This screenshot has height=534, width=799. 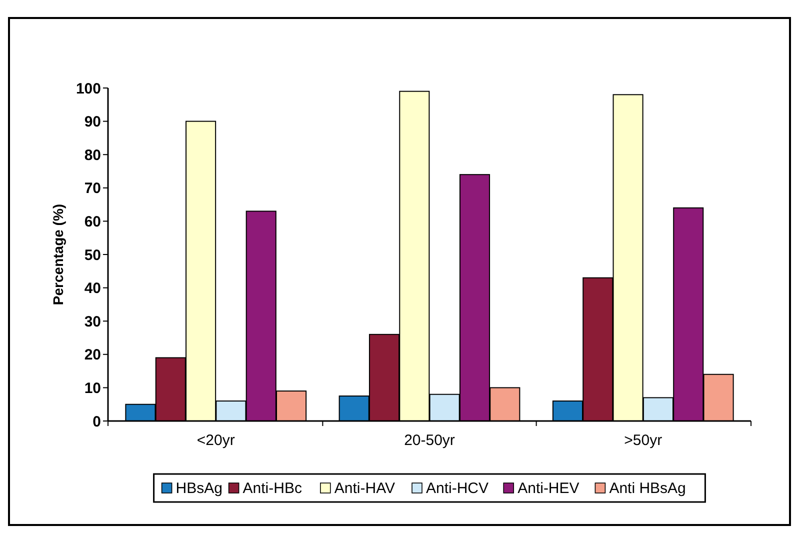 What do you see at coordinates (58, 255) in the screenshot?
I see `y-axis-title: Percentage (%)` at bounding box center [58, 255].